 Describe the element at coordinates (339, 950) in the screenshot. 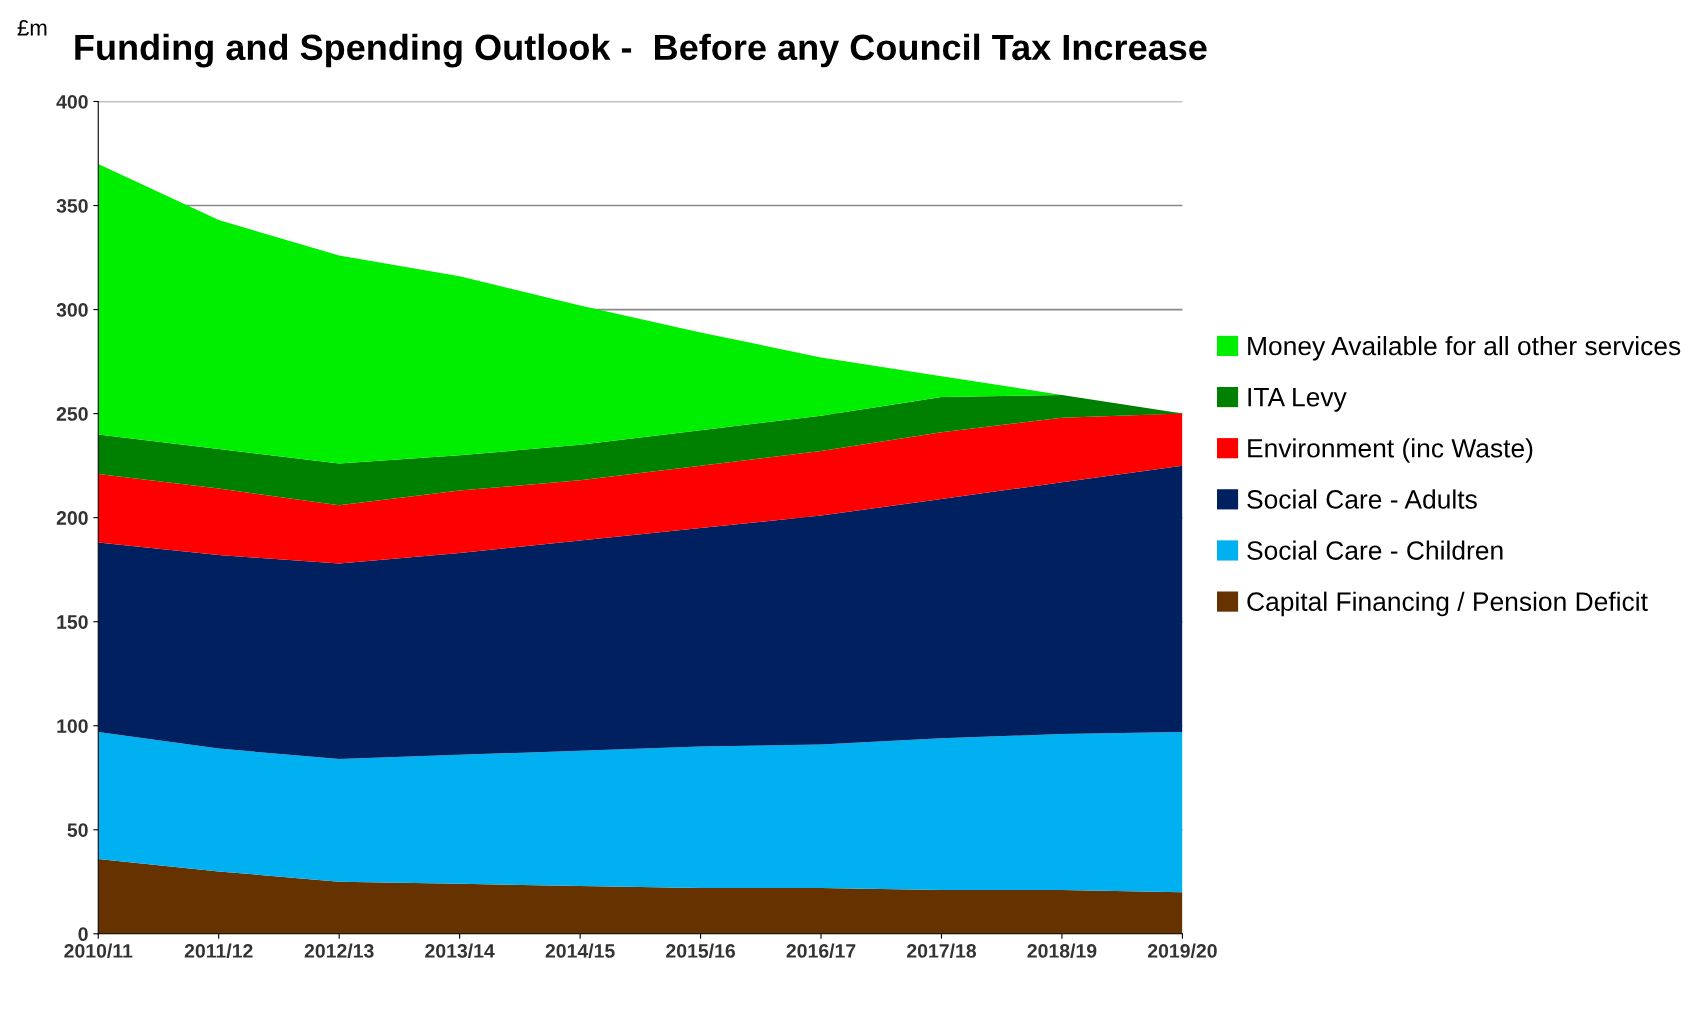

I see `x-tick-label: 2012/13` at that location.